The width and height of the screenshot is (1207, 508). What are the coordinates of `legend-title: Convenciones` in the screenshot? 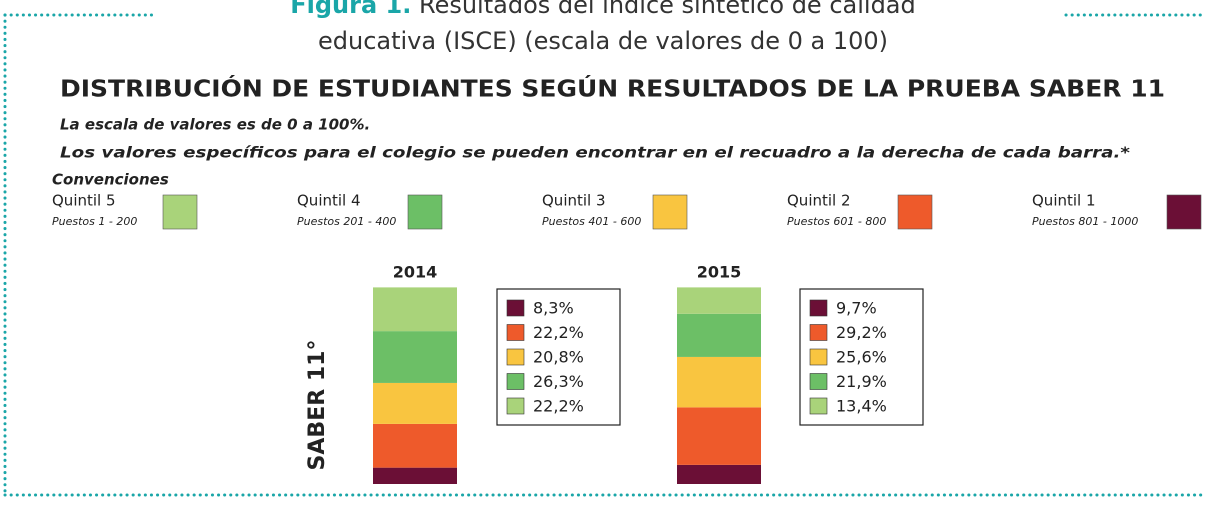 It's located at (110, 180).